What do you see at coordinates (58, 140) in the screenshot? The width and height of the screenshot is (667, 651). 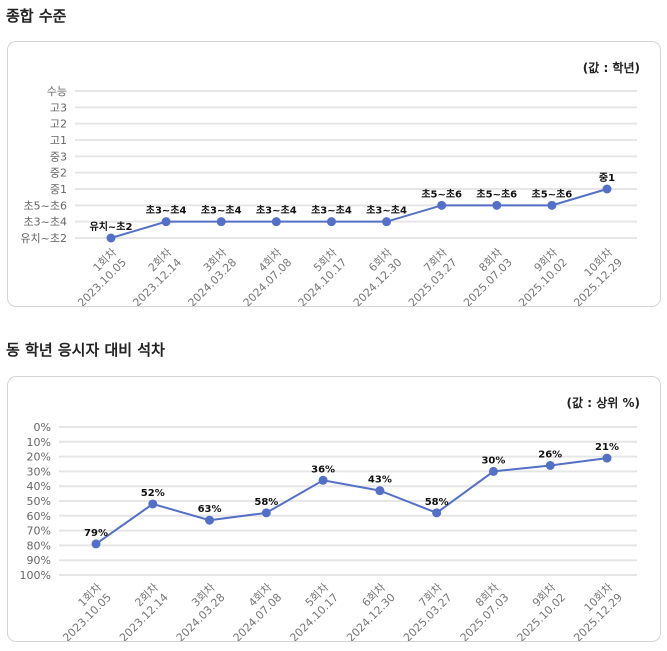 I see `y-tick-label: 고1` at bounding box center [58, 140].